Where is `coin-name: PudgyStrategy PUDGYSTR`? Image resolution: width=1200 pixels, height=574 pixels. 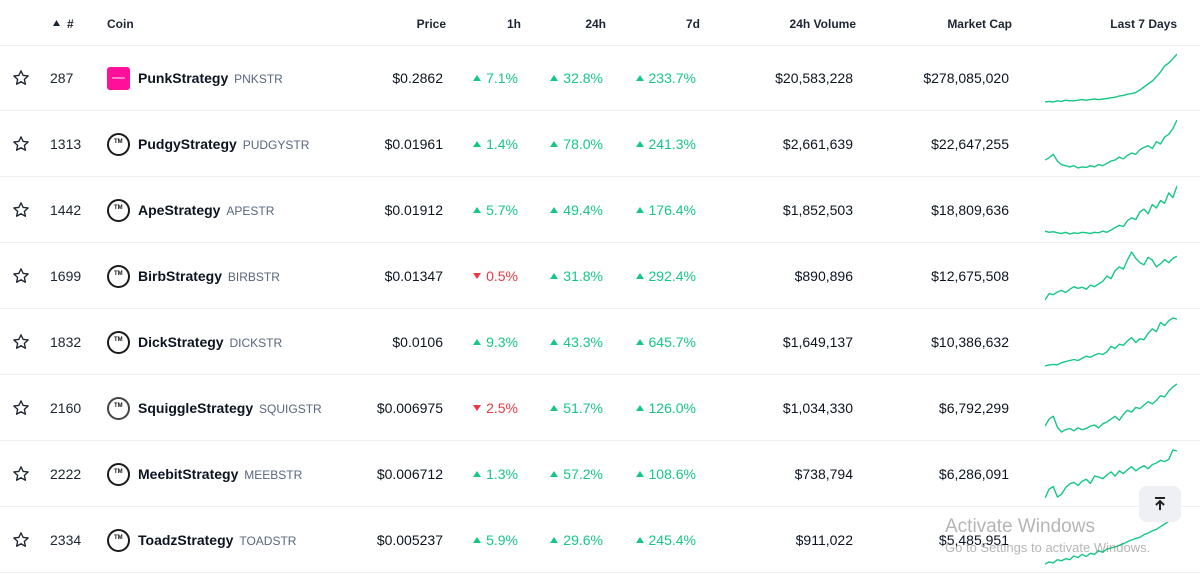 coin-name: PudgyStrategy PUDGYSTR is located at coordinates (223, 144).